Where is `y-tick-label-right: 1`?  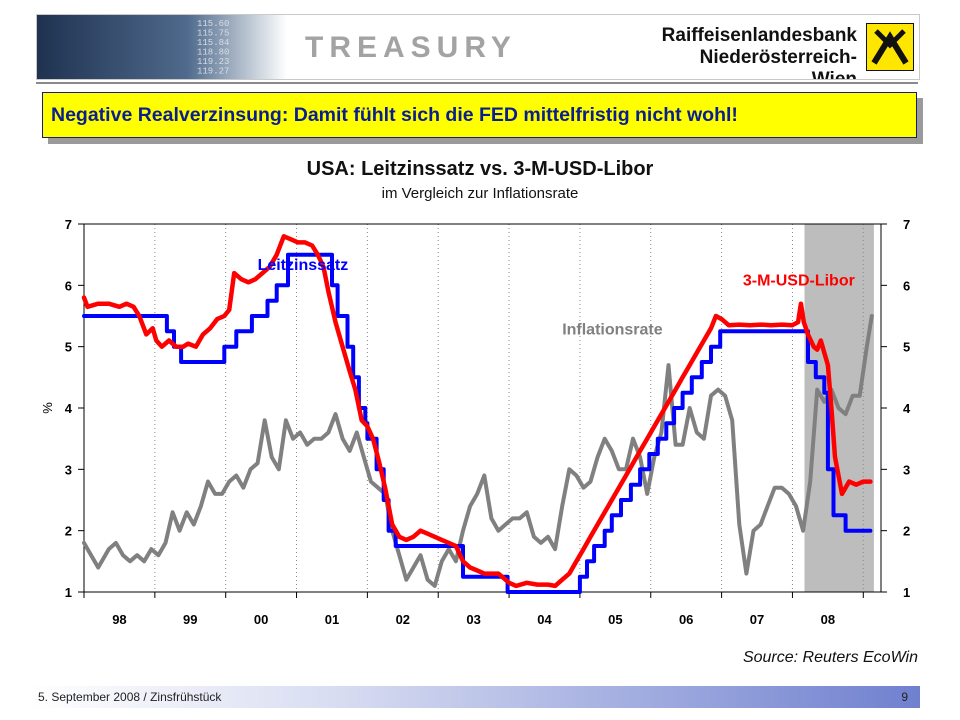
y-tick-label-right: 1 is located at coordinates (906, 592).